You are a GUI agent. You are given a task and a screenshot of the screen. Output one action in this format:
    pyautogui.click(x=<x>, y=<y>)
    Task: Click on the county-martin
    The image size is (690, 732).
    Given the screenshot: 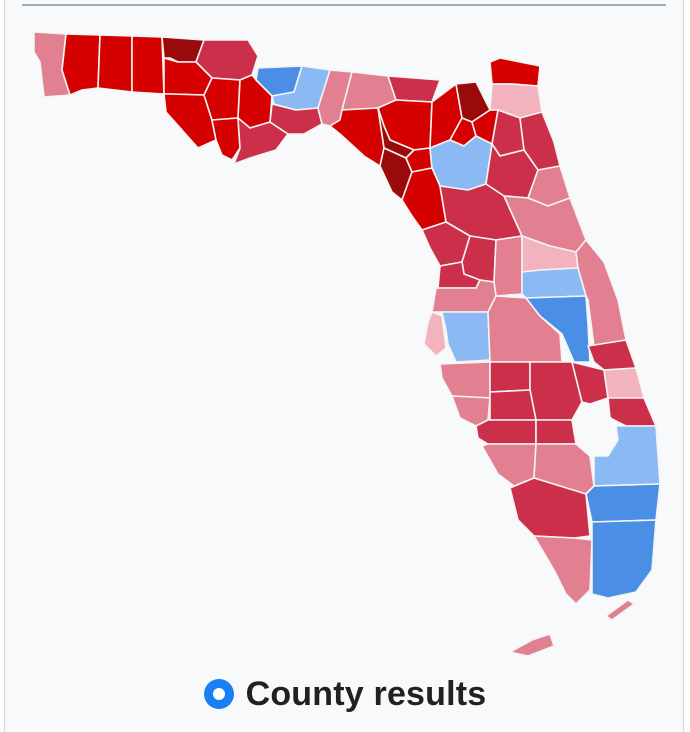 What is the action you would take?
    pyautogui.click(x=632, y=412)
    